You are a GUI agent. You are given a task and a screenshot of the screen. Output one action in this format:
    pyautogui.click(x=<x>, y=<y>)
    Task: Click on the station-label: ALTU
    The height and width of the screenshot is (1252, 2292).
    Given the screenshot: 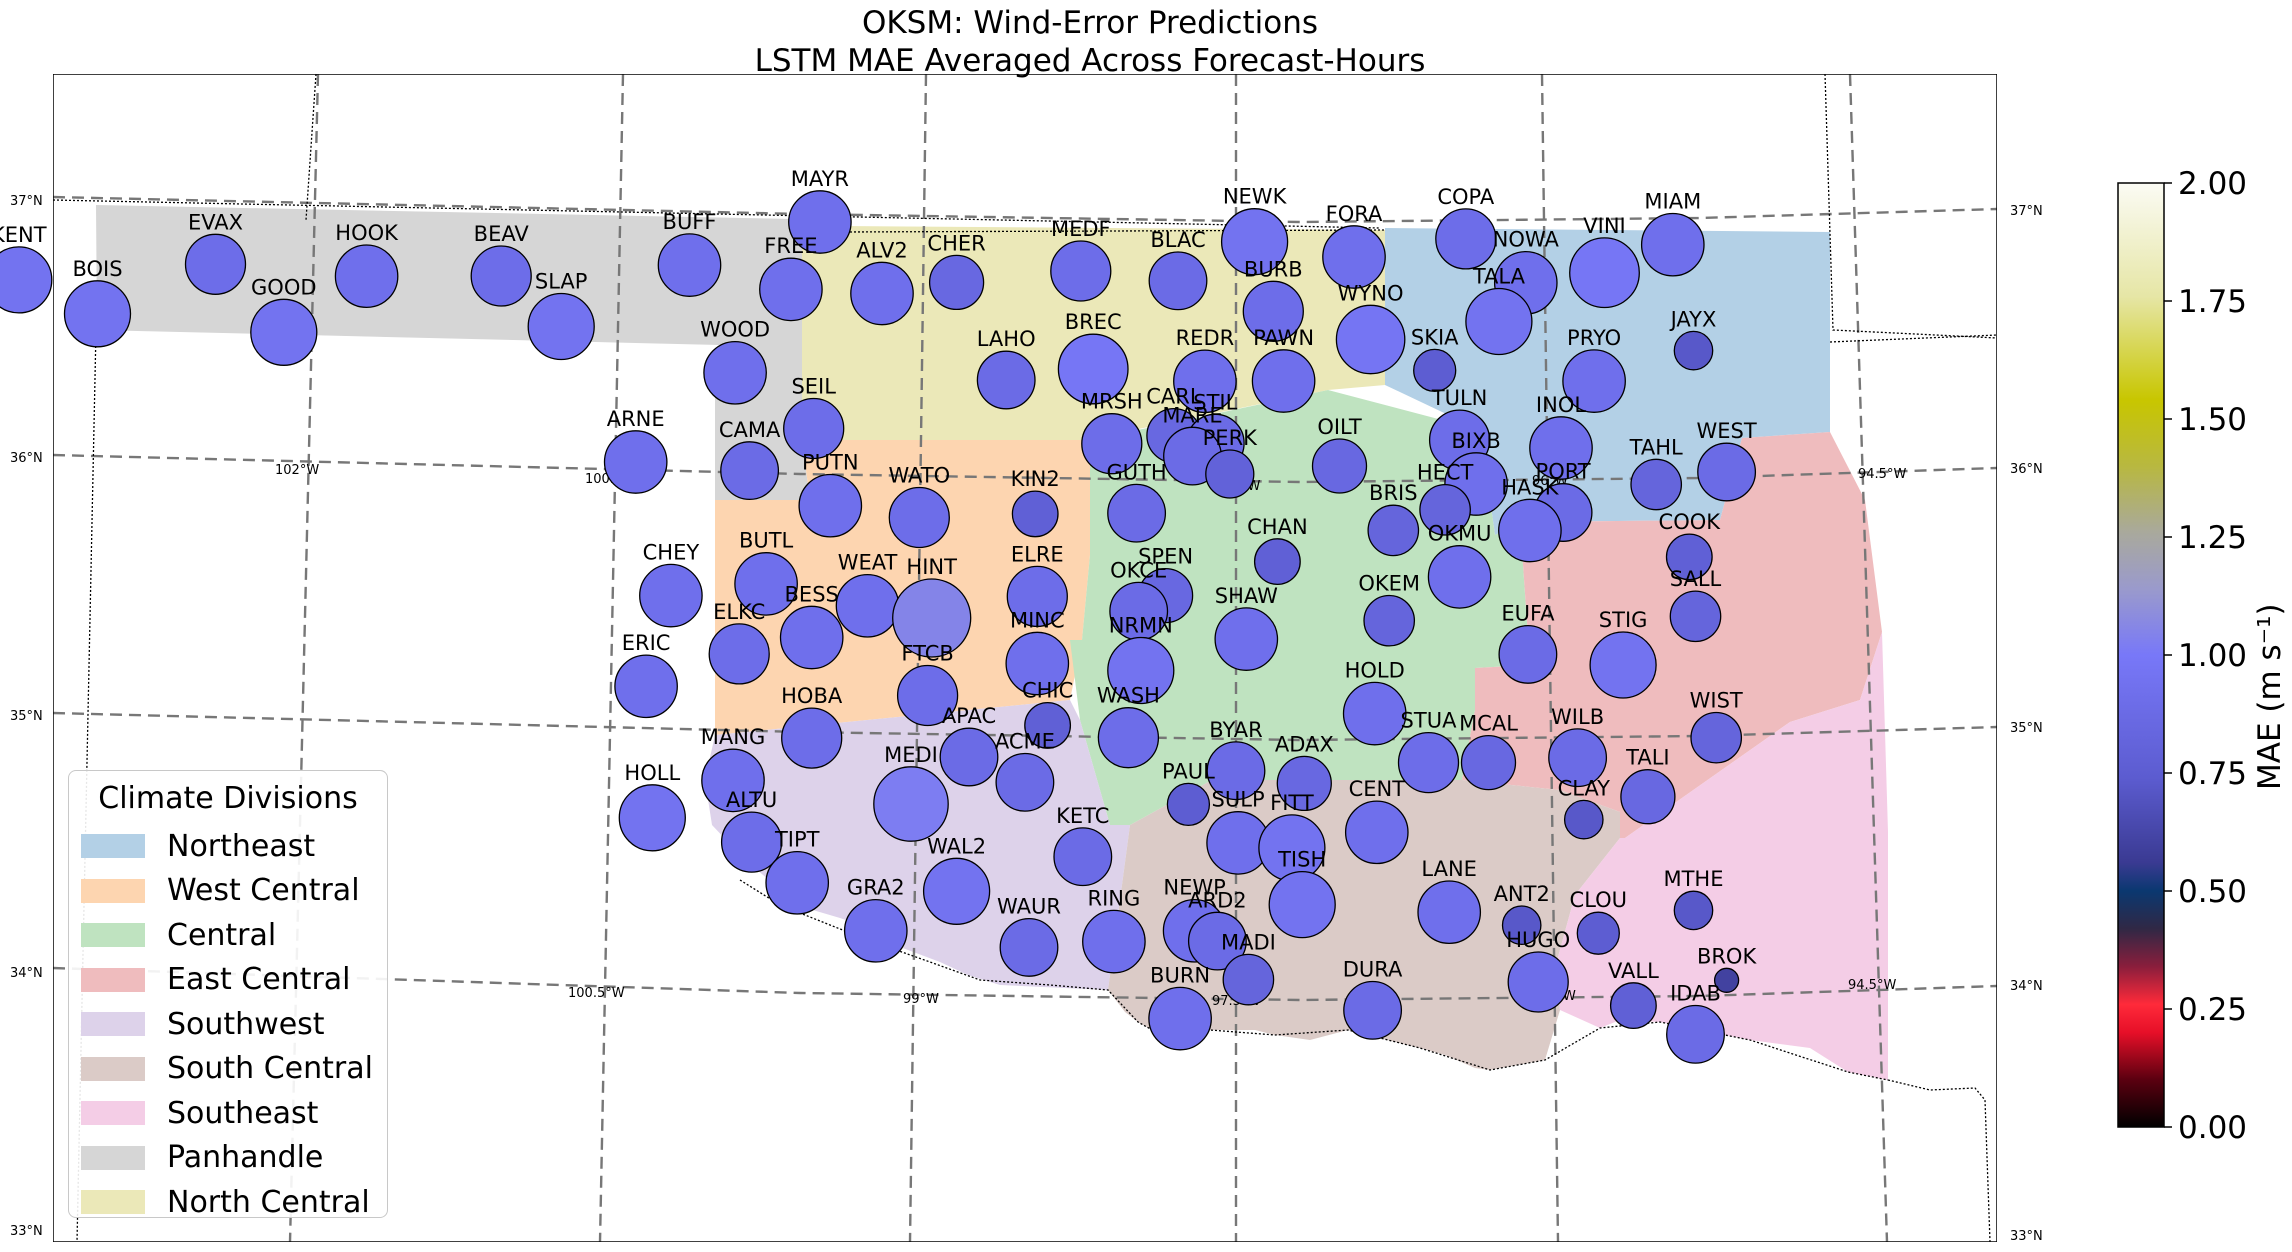 What is the action you would take?
    pyautogui.click(x=751, y=800)
    